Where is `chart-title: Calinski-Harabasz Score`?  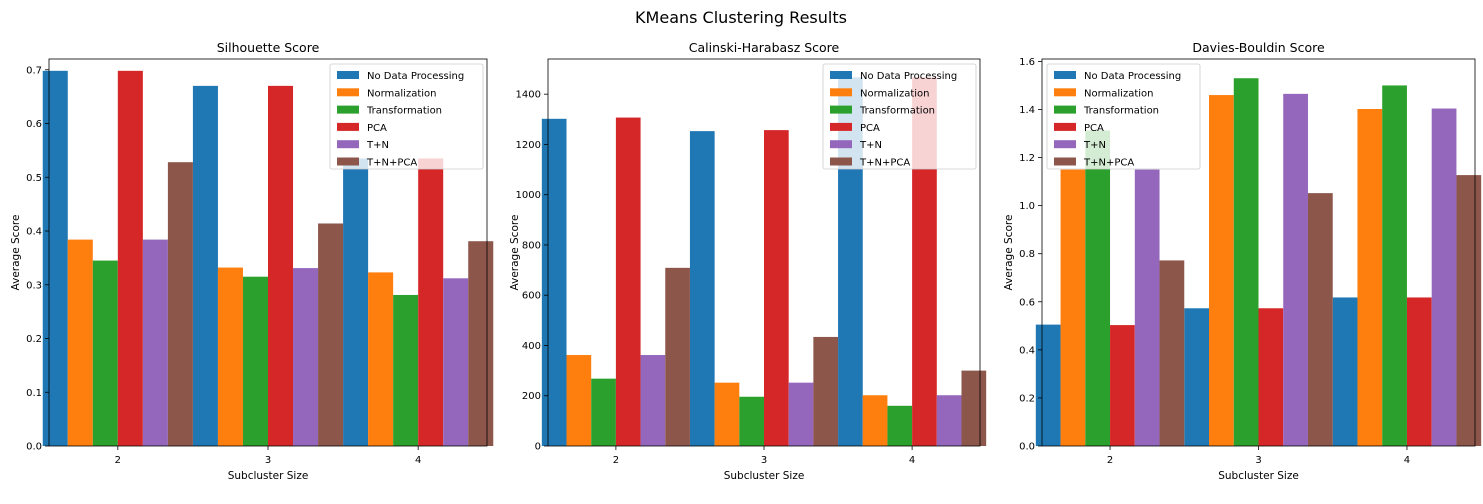 chart-title: Calinski-Harabasz Score is located at coordinates (764, 47).